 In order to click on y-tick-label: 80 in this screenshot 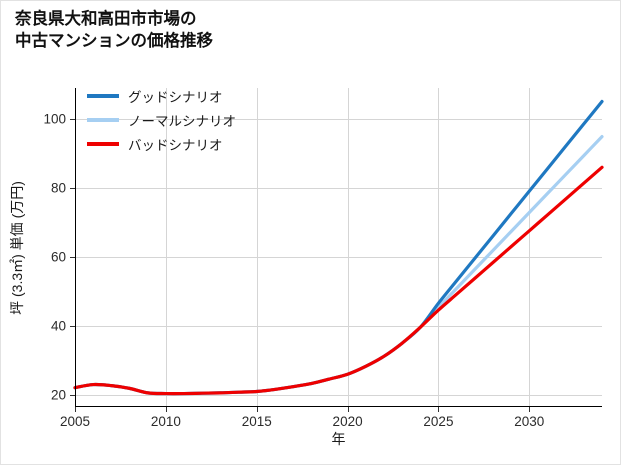, I will do `click(58, 188)`.